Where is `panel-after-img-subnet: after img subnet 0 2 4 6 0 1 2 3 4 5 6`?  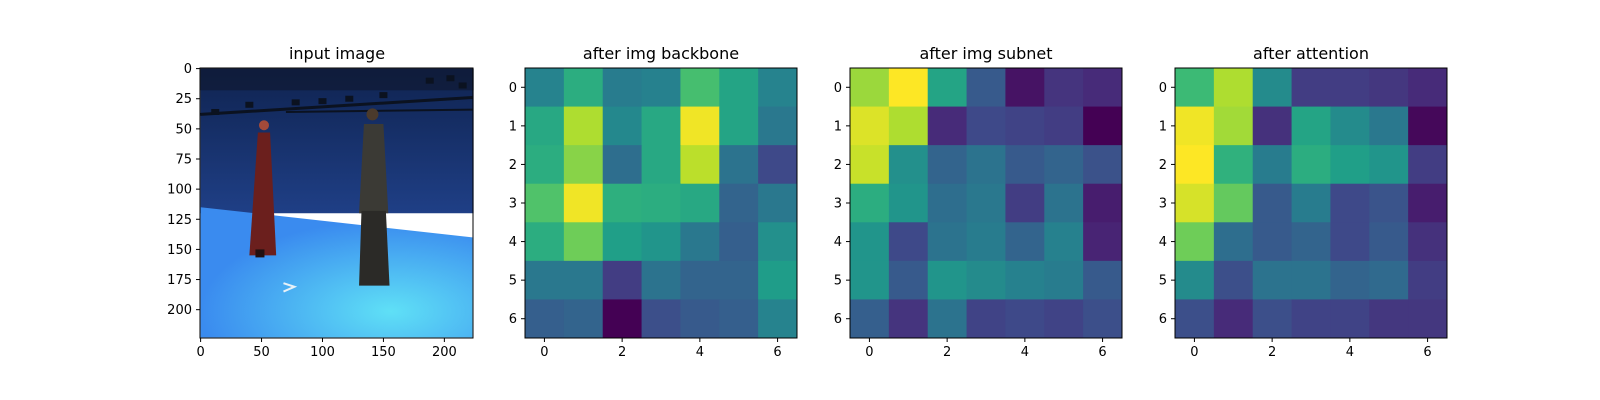
panel-after-img-subnet: after img subnet 0 2 4 6 0 1 2 3 4 5 6 is located at coordinates (978, 202).